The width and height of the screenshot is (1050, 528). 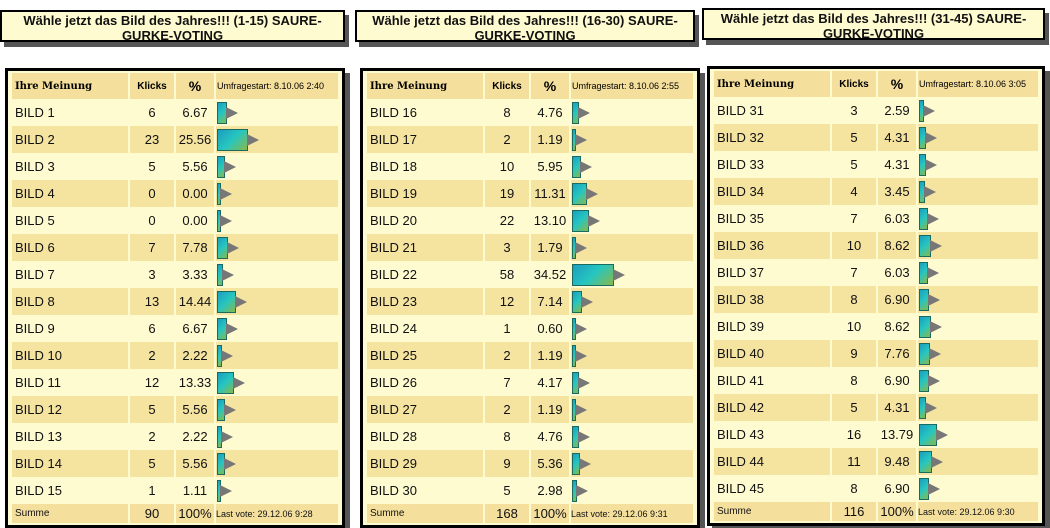 I want to click on option-name: BILD 6, so click(x=70, y=247).